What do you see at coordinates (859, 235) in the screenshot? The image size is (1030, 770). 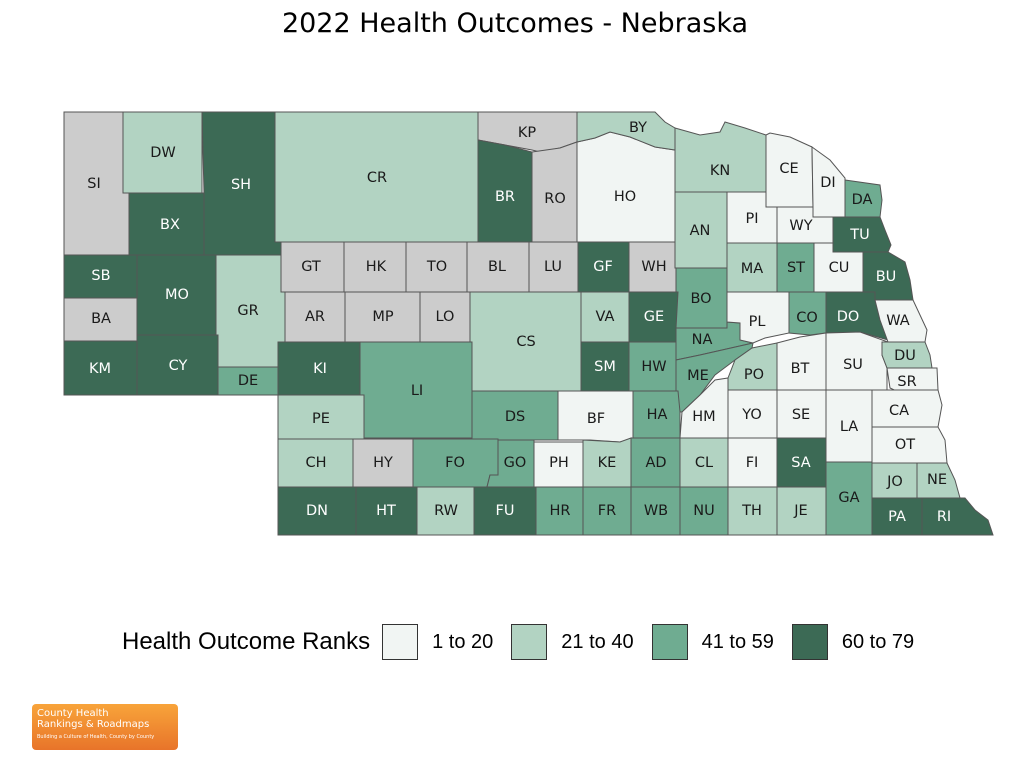 I see `county-label-tu: TU` at bounding box center [859, 235].